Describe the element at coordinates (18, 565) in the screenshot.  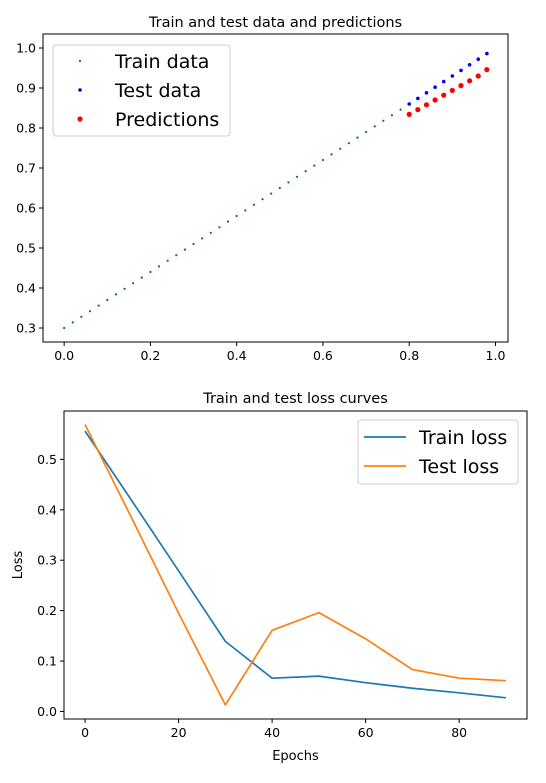
I see `y-axis-label: Loss` at that location.